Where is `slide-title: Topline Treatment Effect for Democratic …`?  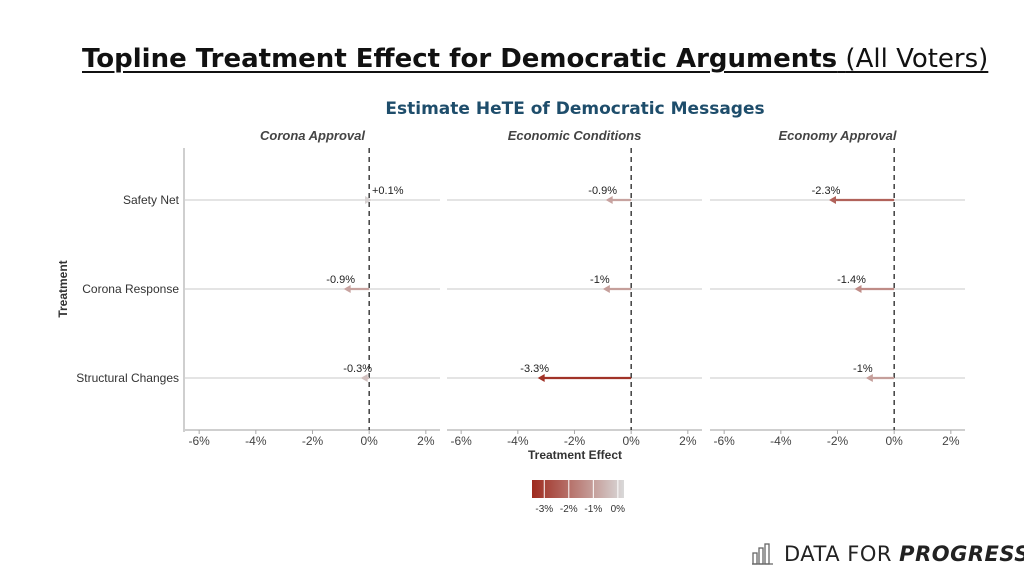 slide-title: Topline Treatment Effect for Democratic … is located at coordinates (535, 59).